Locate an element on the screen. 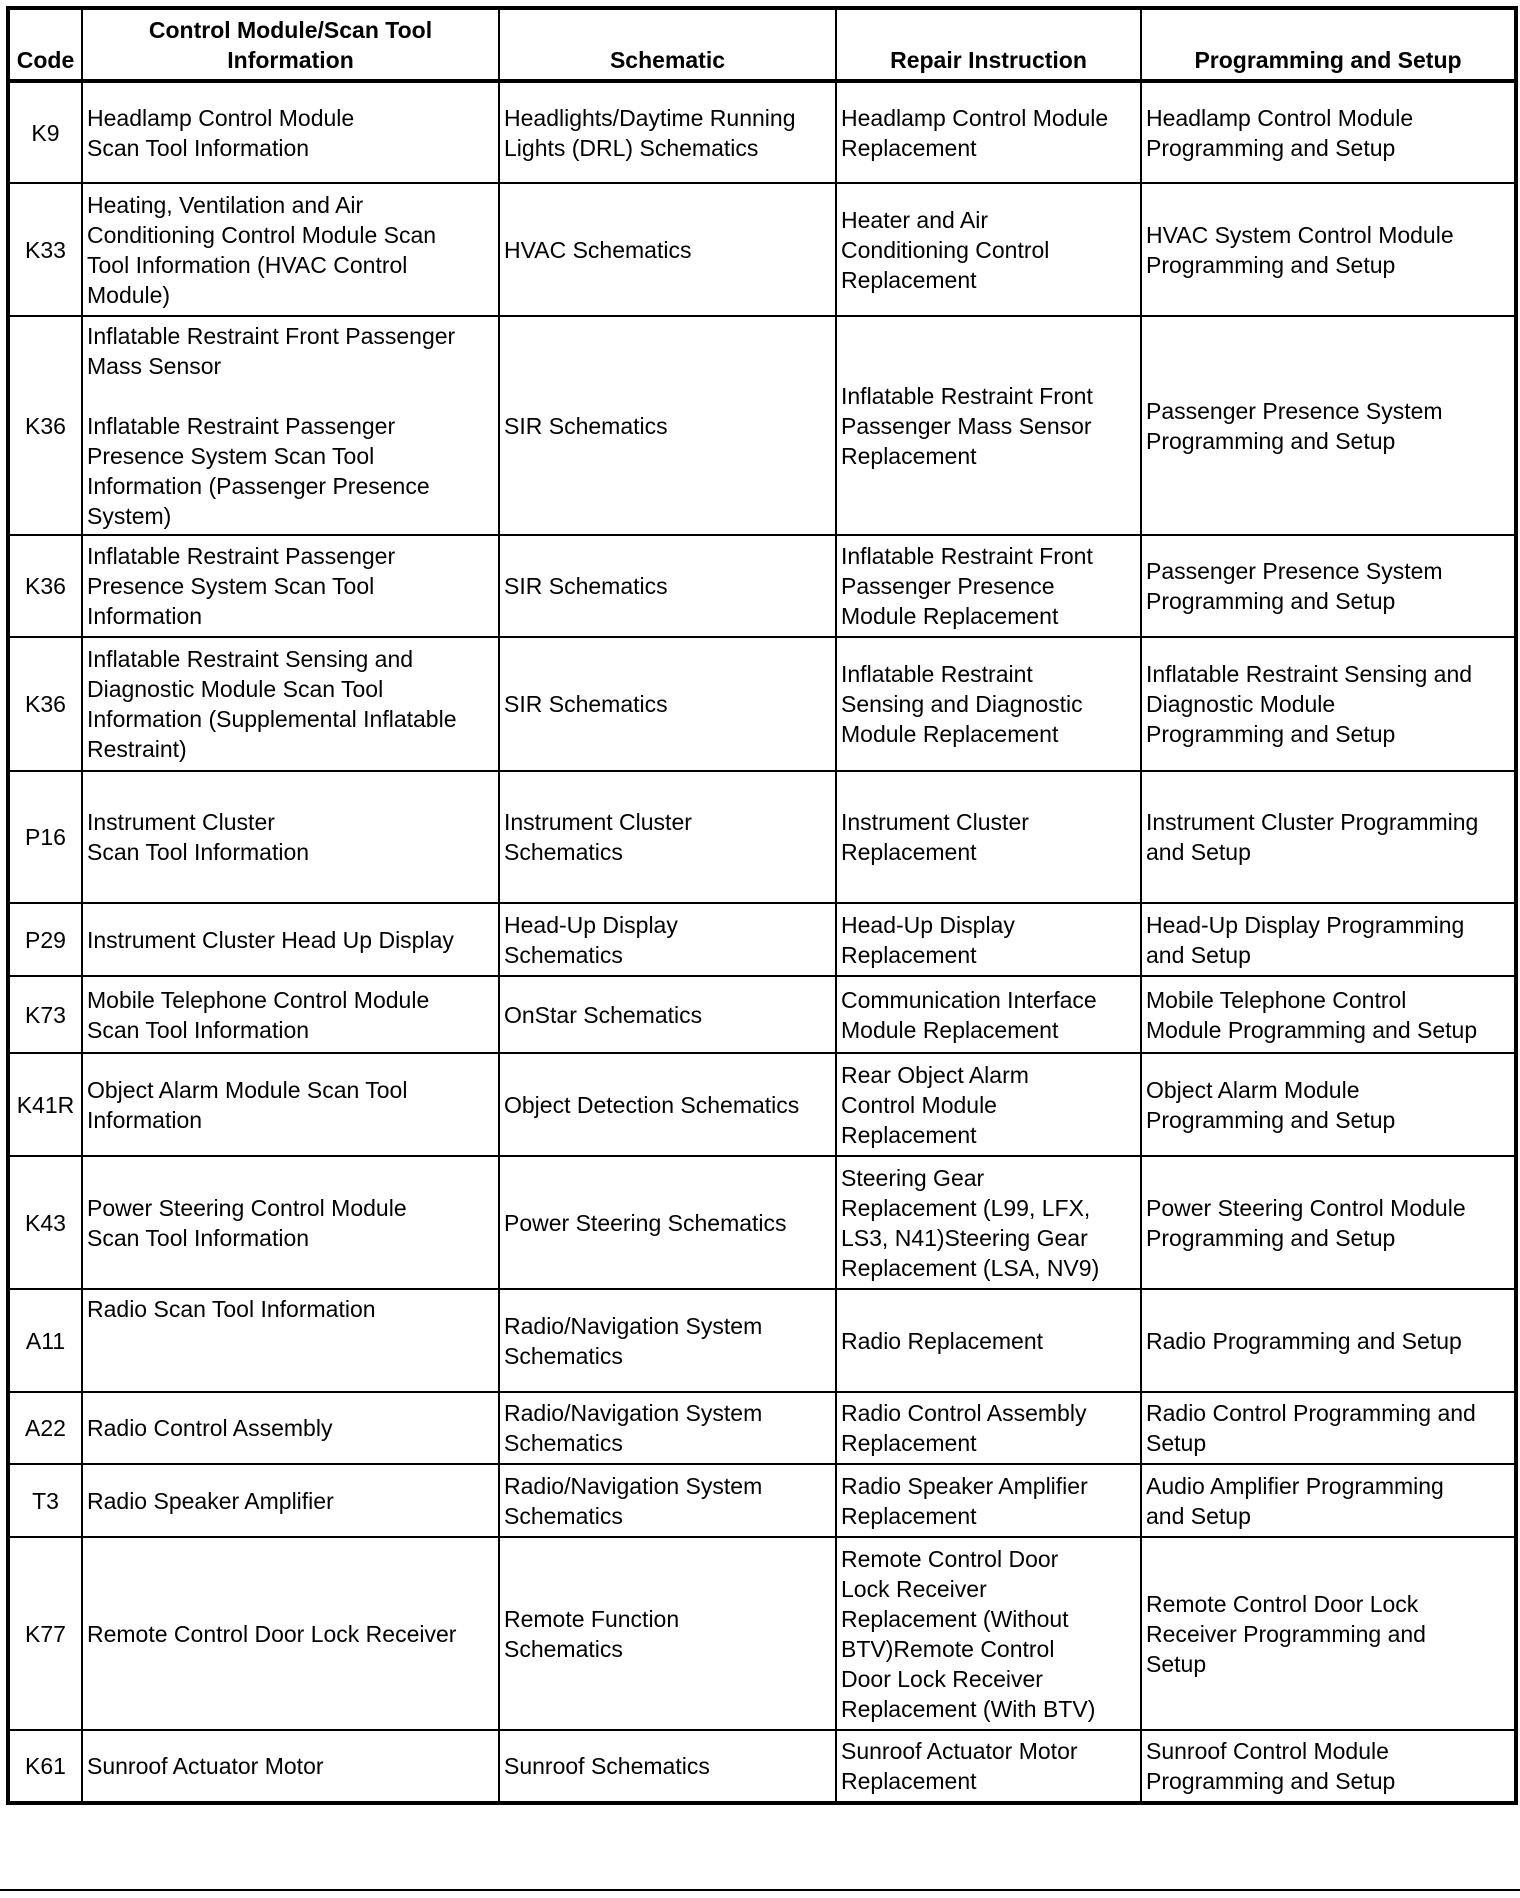 The height and width of the screenshot is (1898, 1520). header-schematic: Schematic is located at coordinates (667, 44).